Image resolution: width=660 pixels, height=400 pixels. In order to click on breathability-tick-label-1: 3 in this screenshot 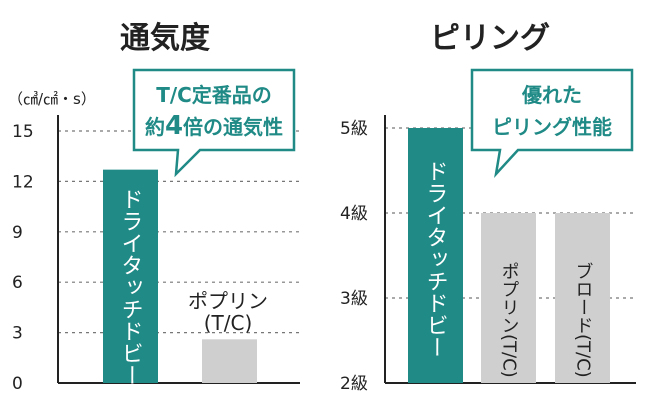, I will do `click(17, 334)`.